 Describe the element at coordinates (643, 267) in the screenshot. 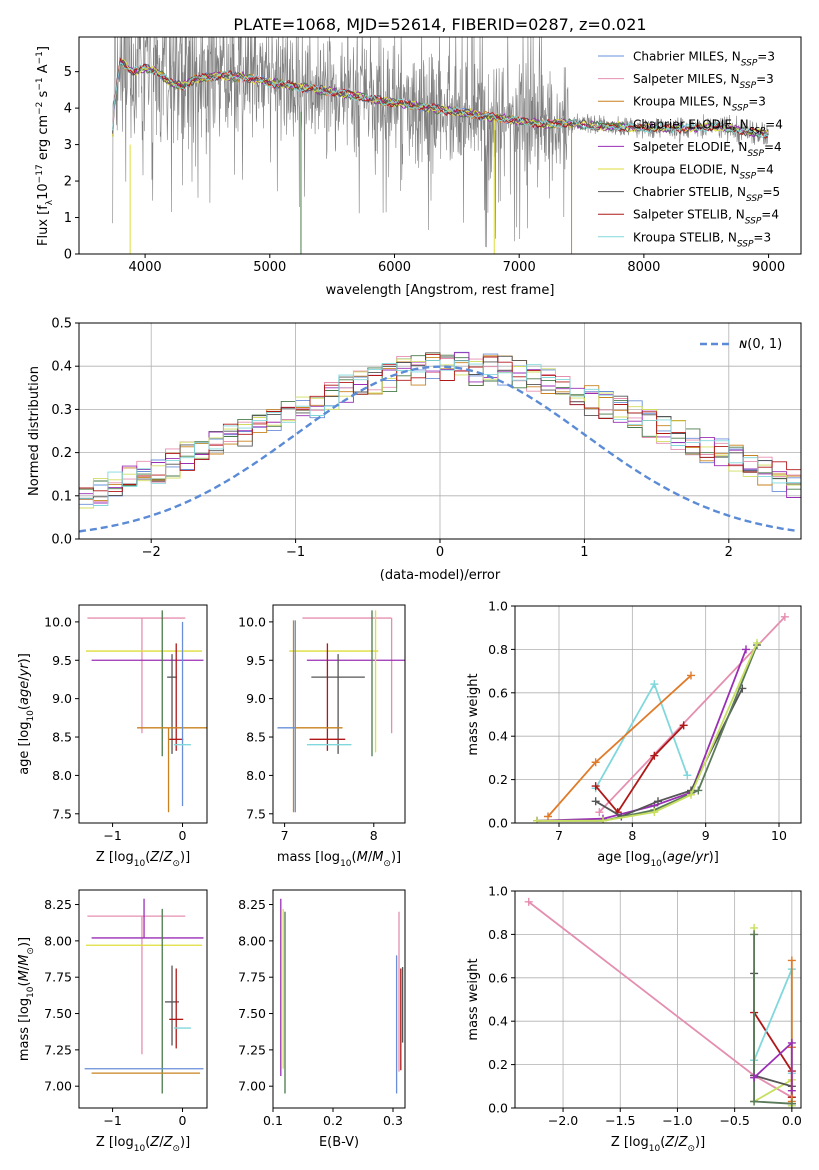

I see `x-tick-label: 8000` at that location.